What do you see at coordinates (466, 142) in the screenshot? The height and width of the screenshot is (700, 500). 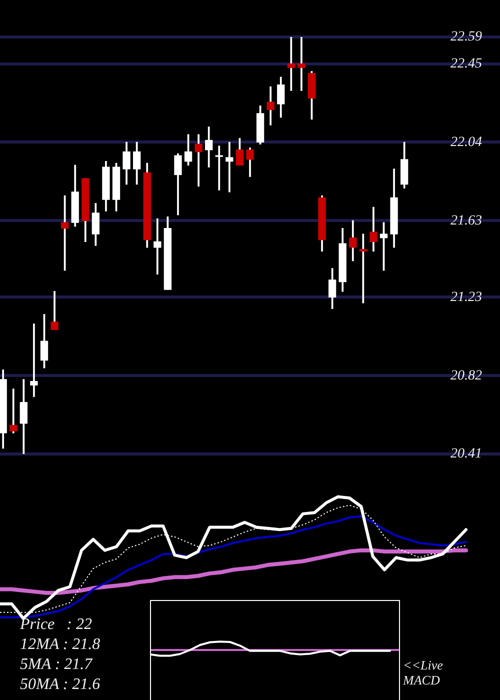 I see `y-tick-label: 22.04` at bounding box center [466, 142].